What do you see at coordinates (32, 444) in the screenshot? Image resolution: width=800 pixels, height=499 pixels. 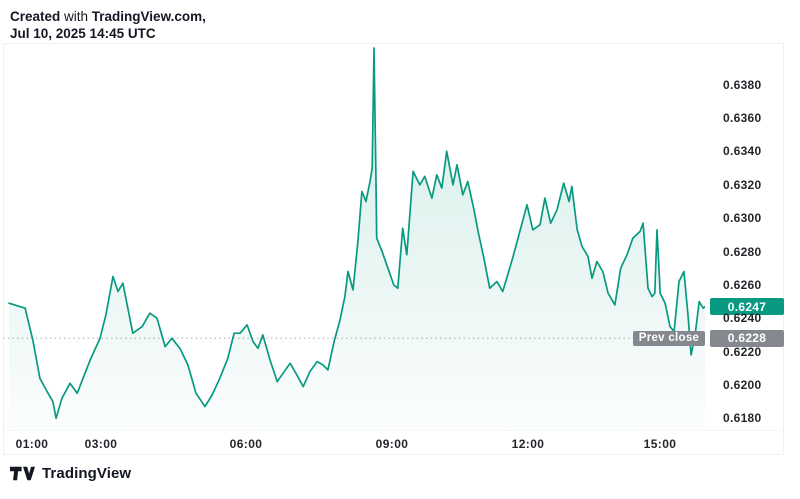 I see `x-axis-tick: 01:00` at bounding box center [32, 444].